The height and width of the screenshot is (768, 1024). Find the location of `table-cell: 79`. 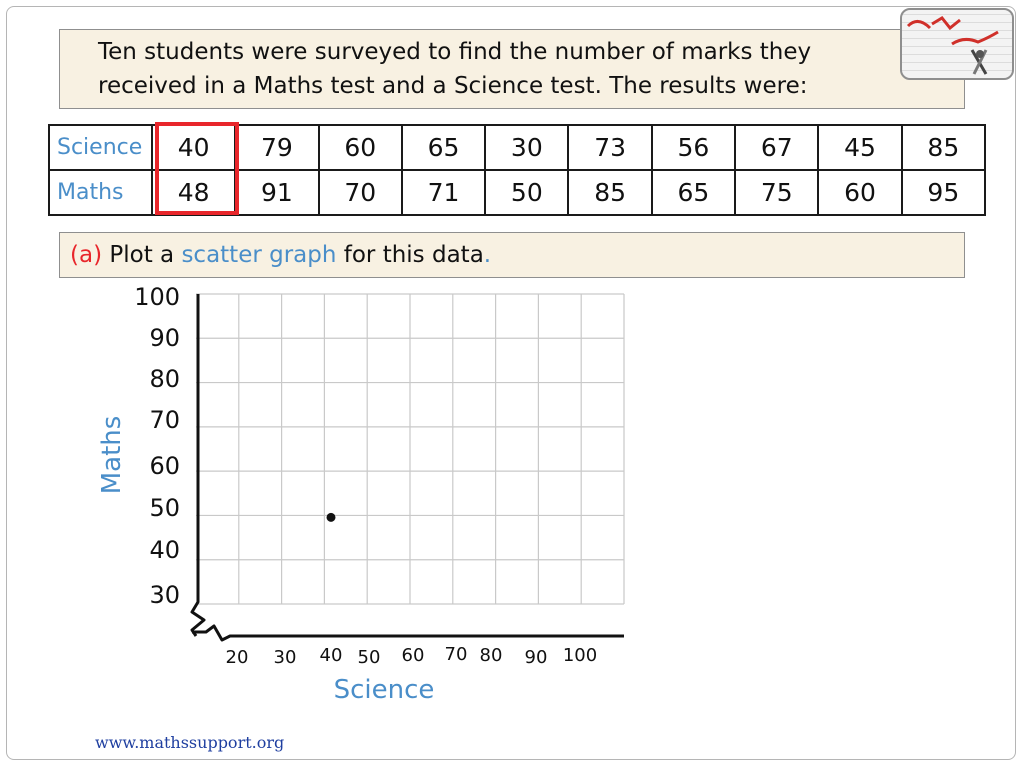

table-cell: 79 is located at coordinates (277, 147).